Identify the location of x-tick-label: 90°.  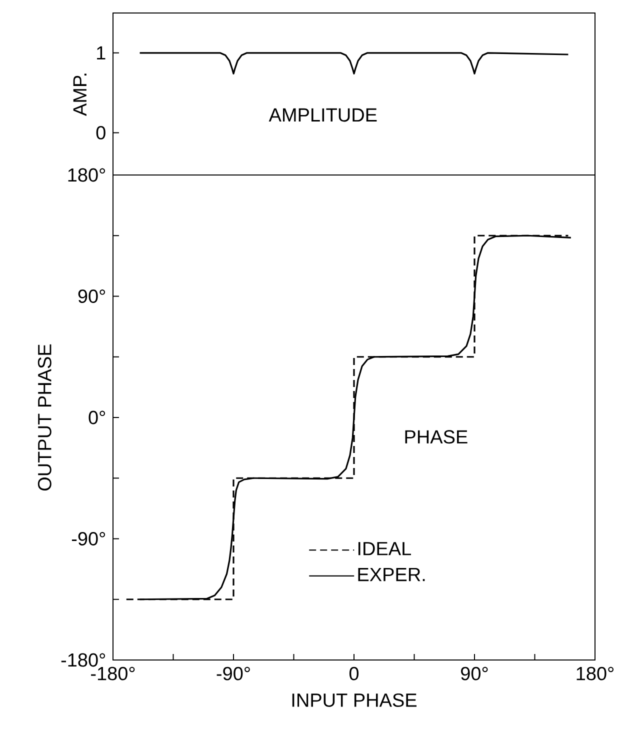
(474, 673).